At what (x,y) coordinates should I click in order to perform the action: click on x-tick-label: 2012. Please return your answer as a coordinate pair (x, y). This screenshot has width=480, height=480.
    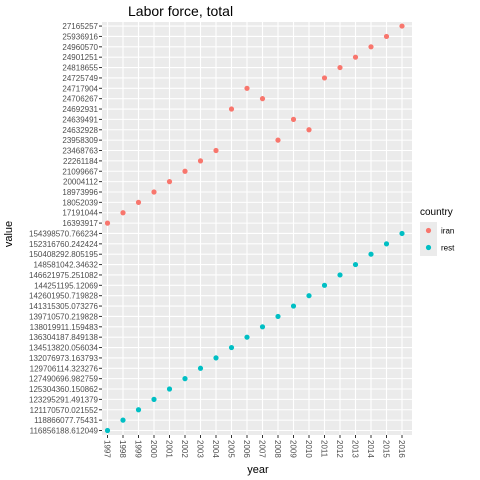
    Looking at the image, I should click on (339, 449).